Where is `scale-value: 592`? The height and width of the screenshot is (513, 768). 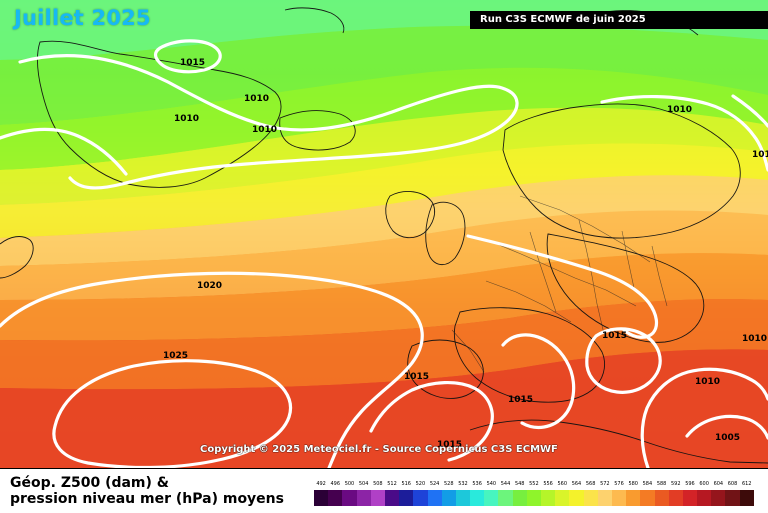 scale-value: 592 is located at coordinates (676, 484).